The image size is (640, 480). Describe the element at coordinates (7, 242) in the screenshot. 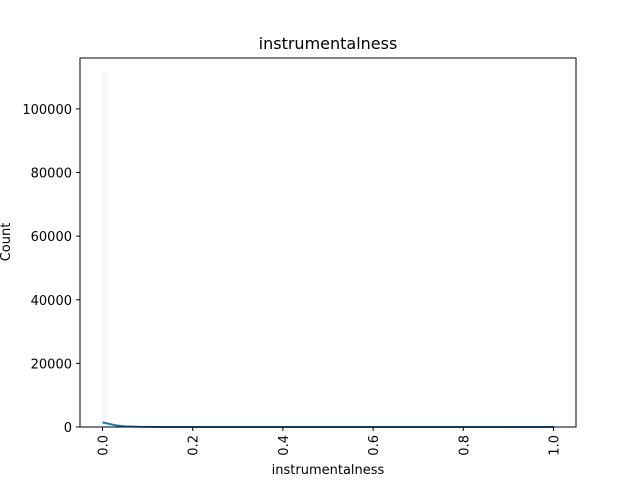

I see `y-axis-label: Count` at that location.